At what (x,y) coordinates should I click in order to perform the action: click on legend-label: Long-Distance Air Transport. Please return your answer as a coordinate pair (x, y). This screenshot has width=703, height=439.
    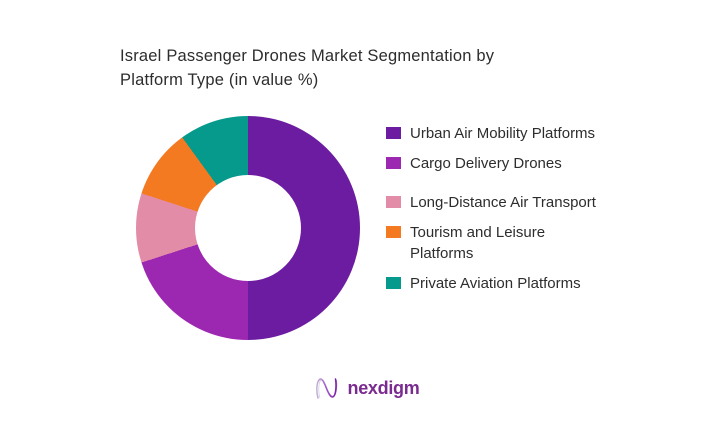
    Looking at the image, I should click on (503, 202).